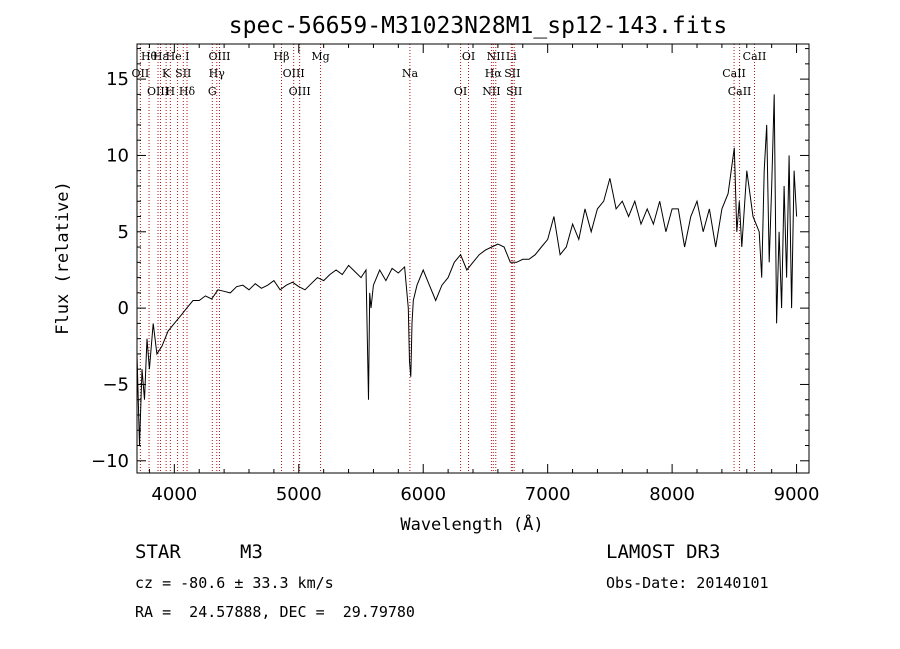 This screenshot has width=900, height=649. I want to click on spectral-line-label: K, so click(166, 73).